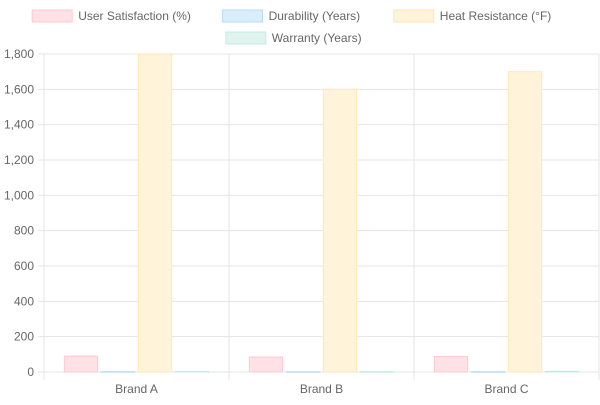 Image resolution: width=600 pixels, height=405 pixels. What do you see at coordinates (19, 160) in the screenshot?
I see `y-tick-label: 1,200` at bounding box center [19, 160].